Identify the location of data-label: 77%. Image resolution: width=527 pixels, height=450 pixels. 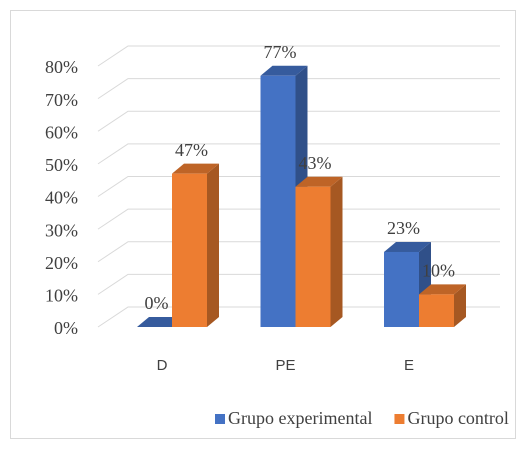
(280, 52).